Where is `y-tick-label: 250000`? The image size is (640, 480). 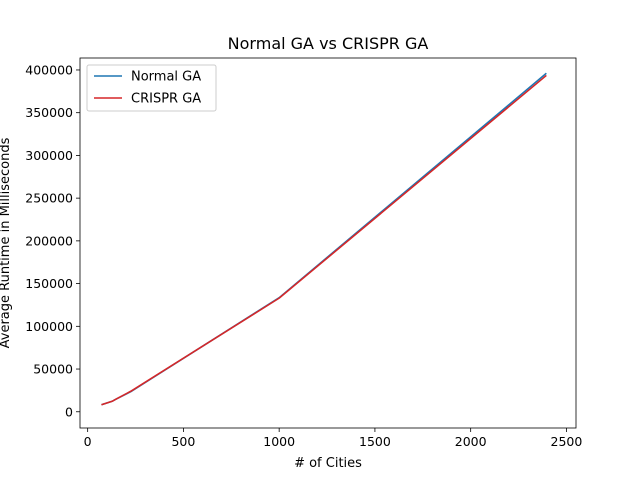 y-tick-label: 250000 is located at coordinates (49, 198).